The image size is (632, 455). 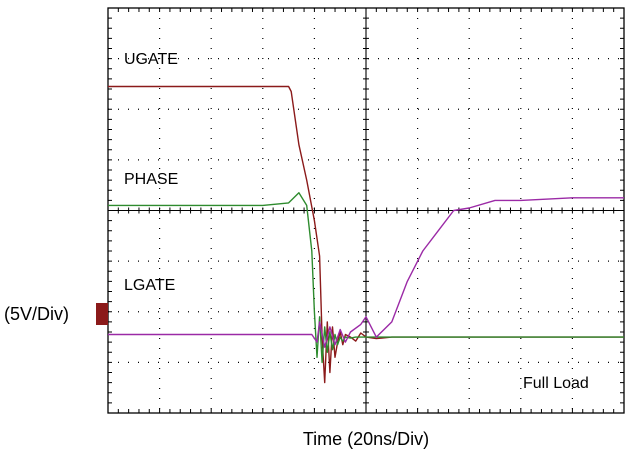 I want to click on full-load-label: Full Load, so click(x=556, y=383).